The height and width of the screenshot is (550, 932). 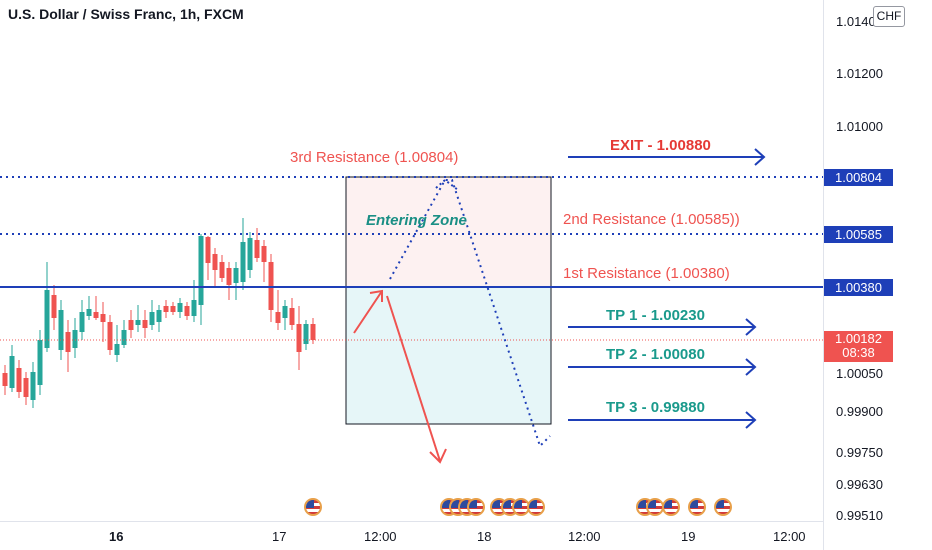 I want to click on bar-countdown: 08:38, so click(x=858, y=352).